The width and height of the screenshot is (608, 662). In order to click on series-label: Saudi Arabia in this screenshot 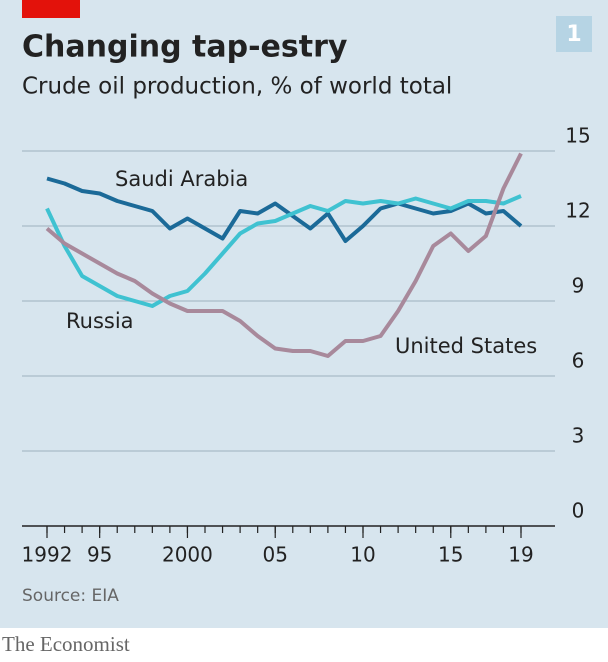, I will do `click(181, 179)`.